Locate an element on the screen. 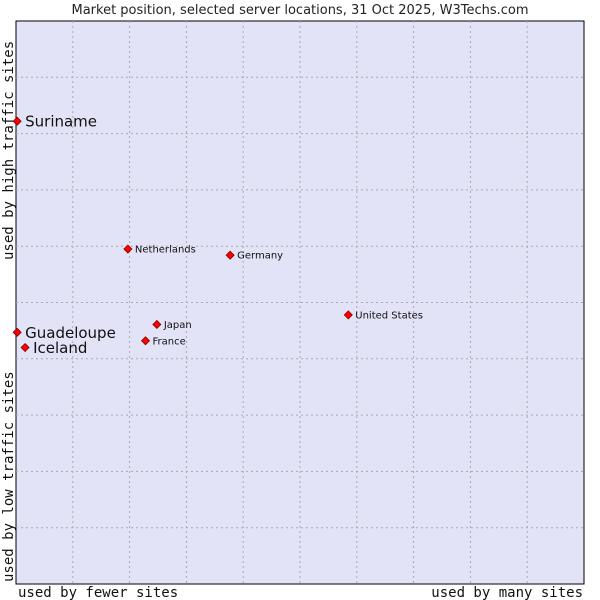 The width and height of the screenshot is (600, 600). data-point-netherlands: Netherlands is located at coordinates (159, 250).